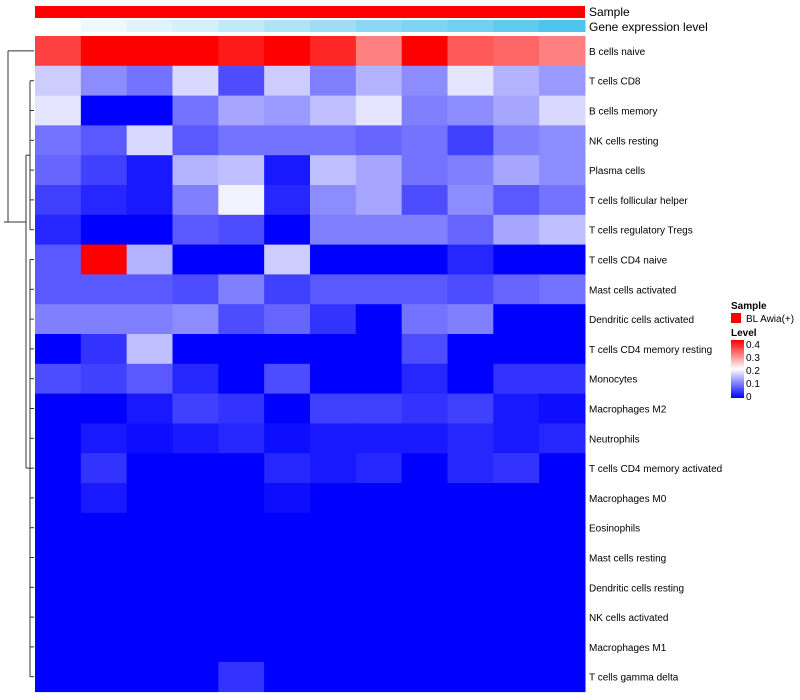 Image resolution: width=800 pixels, height=700 pixels. What do you see at coordinates (634, 678) in the screenshot?
I see `row-label: T cells gamma delta` at bounding box center [634, 678].